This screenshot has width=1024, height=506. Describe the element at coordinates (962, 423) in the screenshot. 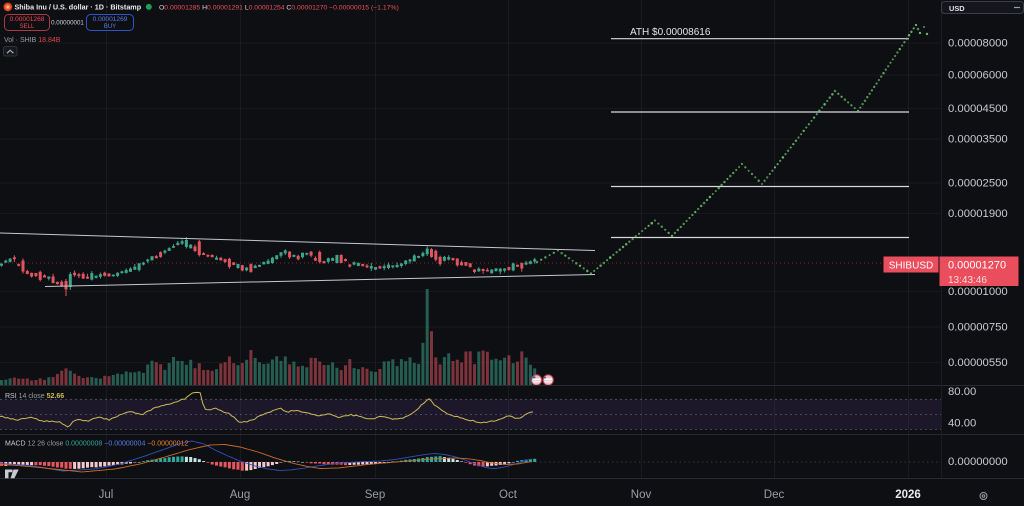

I see `svg-text: 40.00` at that location.